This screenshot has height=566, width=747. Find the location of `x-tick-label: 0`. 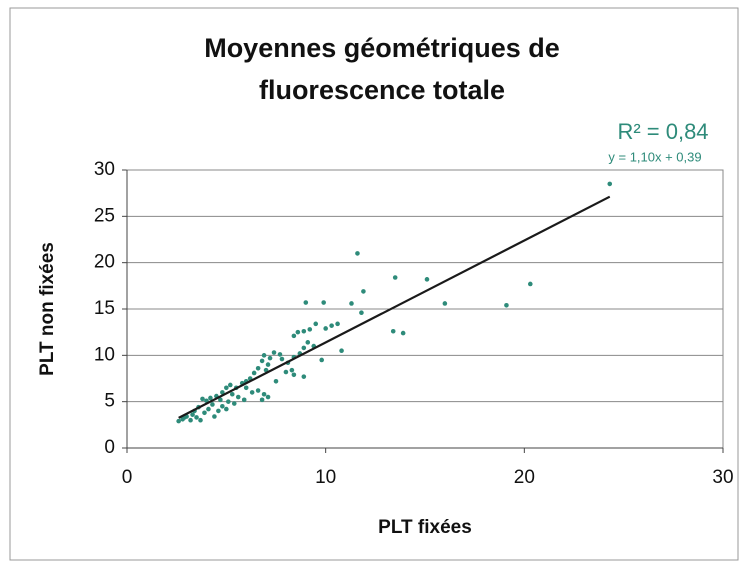

x-tick-label: 0 is located at coordinates (127, 477).